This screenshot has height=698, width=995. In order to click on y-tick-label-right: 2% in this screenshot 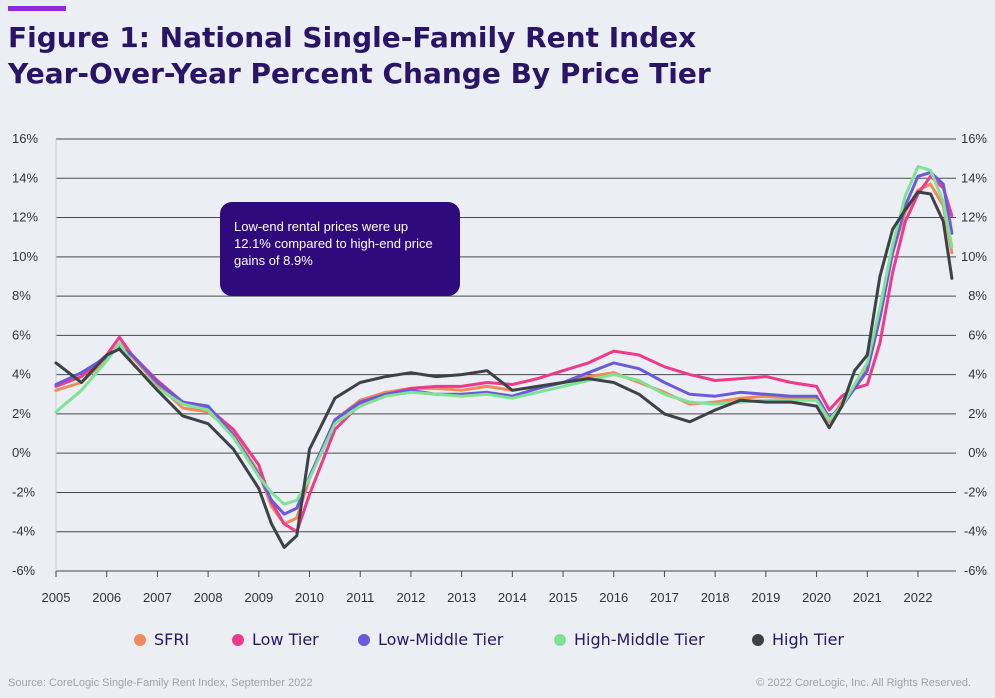, I will do `click(977, 413)`.